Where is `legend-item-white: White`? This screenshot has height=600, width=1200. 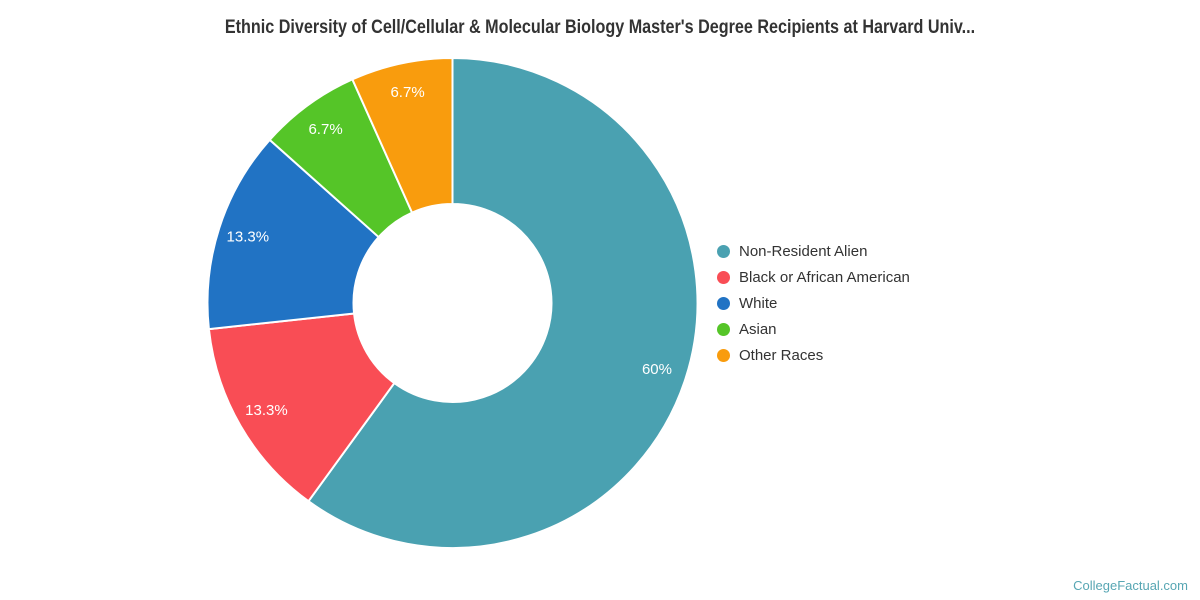
legend-item-white: White is located at coordinates (813, 303).